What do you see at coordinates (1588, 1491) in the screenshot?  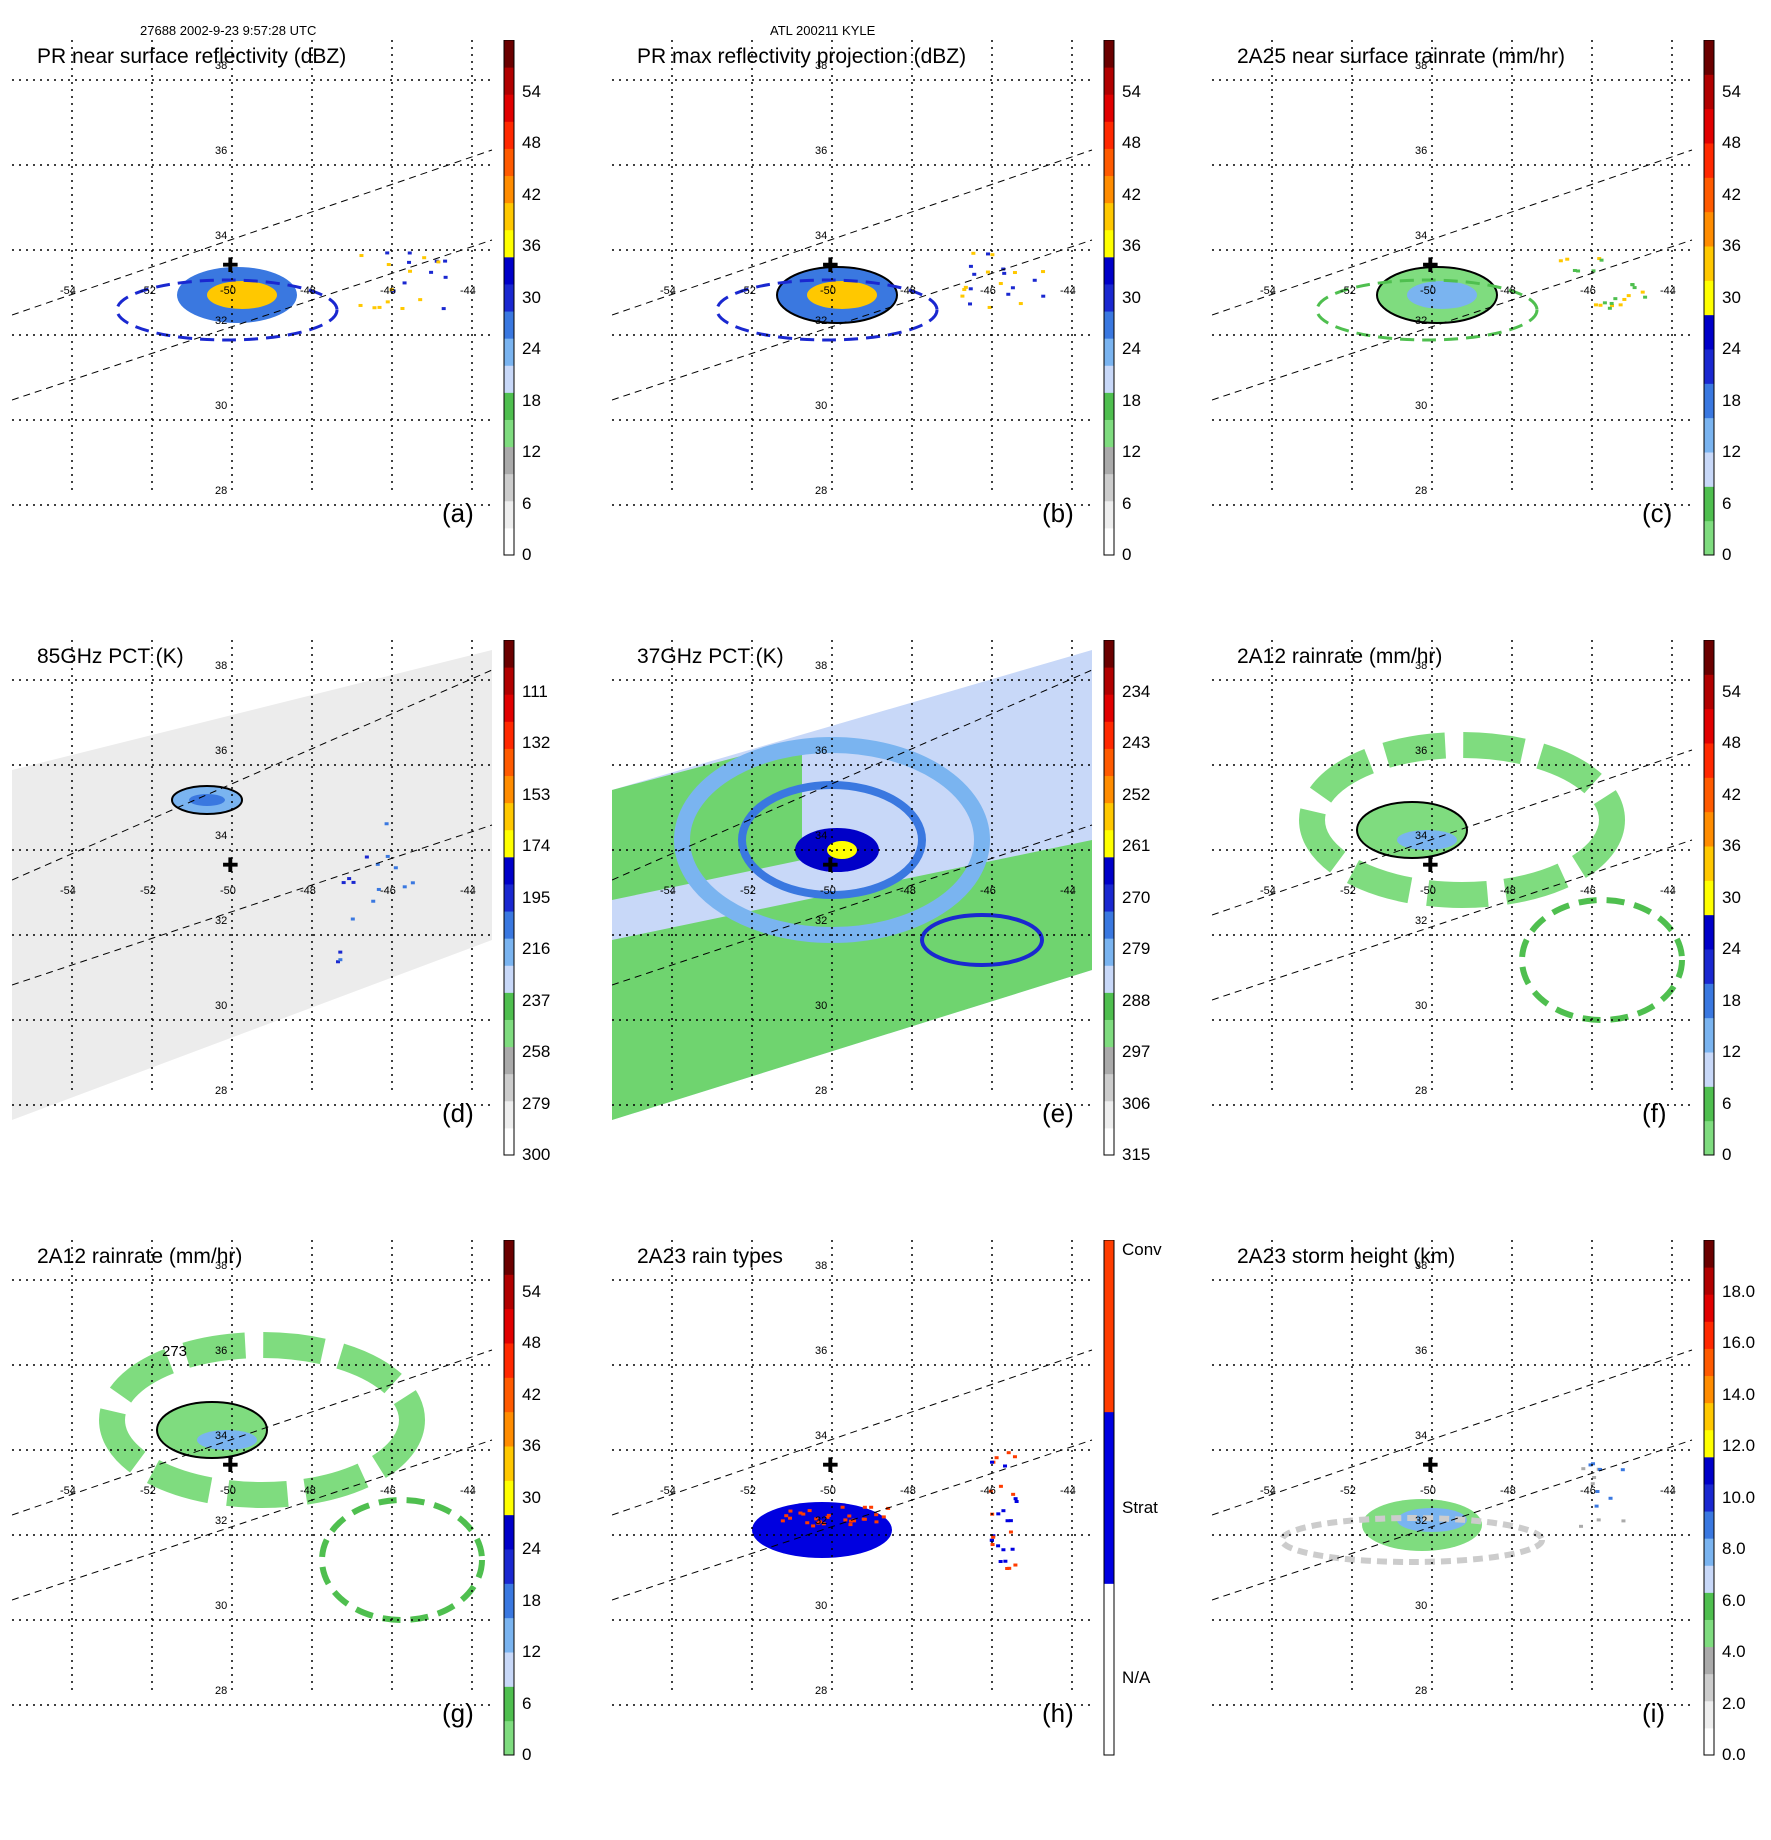 I see `longitude-label: -46` at bounding box center [1588, 1491].